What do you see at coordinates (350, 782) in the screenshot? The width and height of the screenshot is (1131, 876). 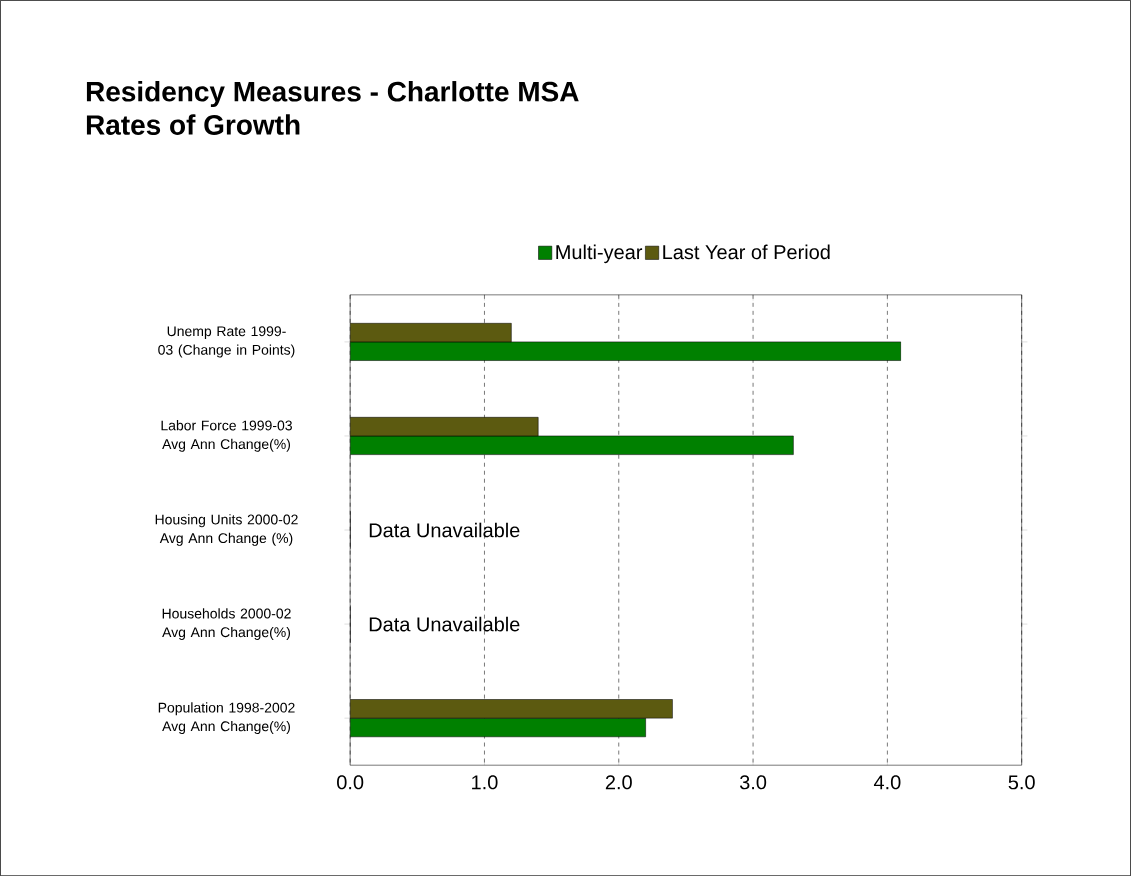 I see `x-tick-label: 0.0` at bounding box center [350, 782].